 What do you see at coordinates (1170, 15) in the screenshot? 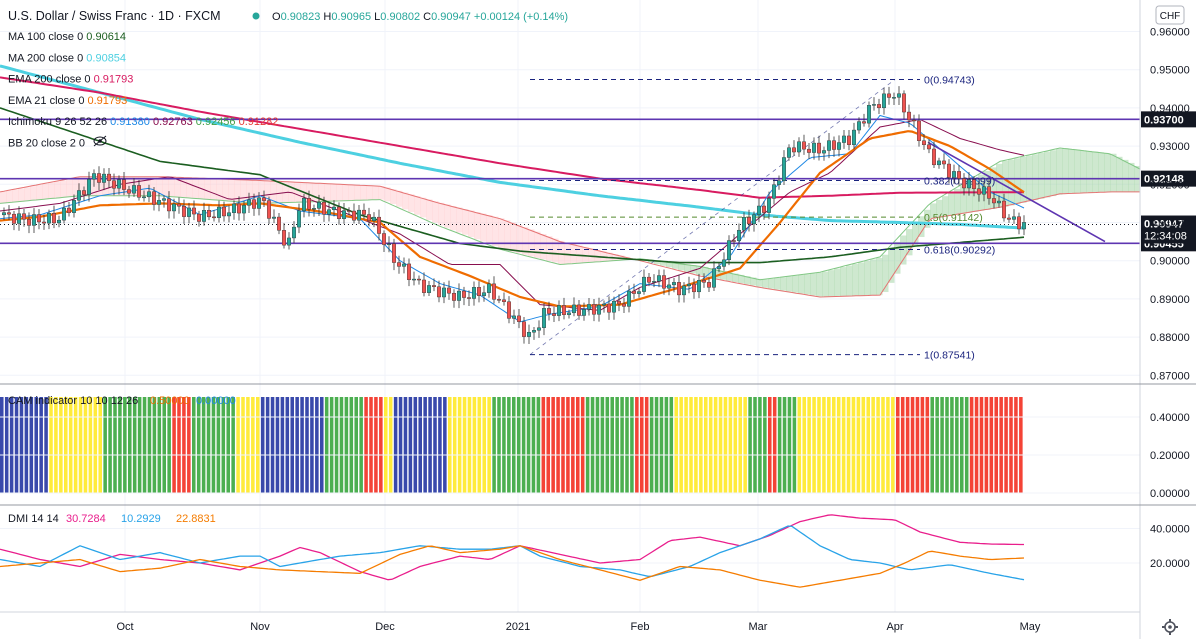
I see `currency-button: CHF` at bounding box center [1170, 15].